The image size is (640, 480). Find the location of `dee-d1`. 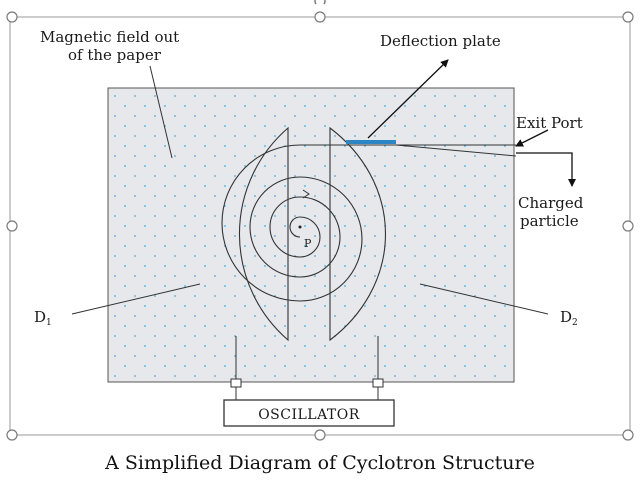

dee-d1 is located at coordinates (263, 234).